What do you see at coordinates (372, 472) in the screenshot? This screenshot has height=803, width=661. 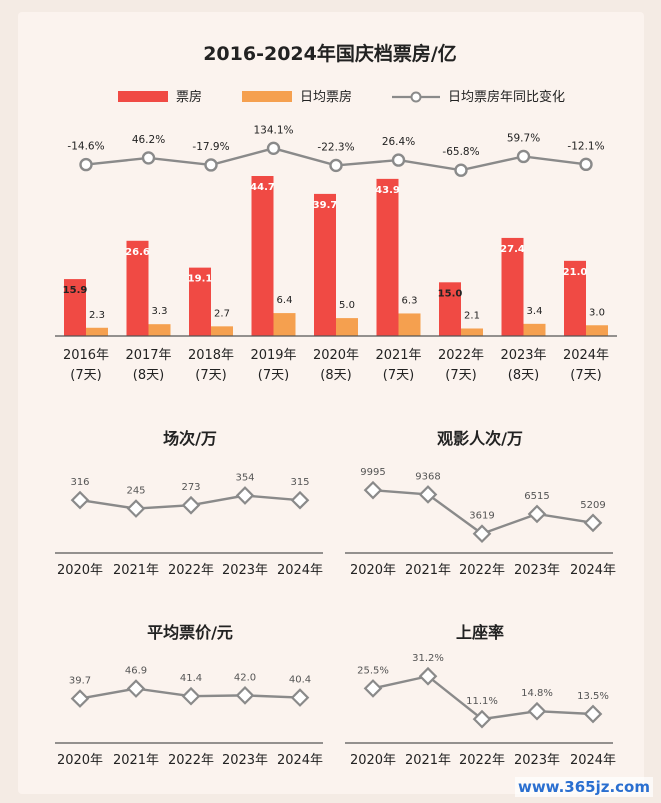 I see `panel-data-label: 9995` at bounding box center [372, 472].